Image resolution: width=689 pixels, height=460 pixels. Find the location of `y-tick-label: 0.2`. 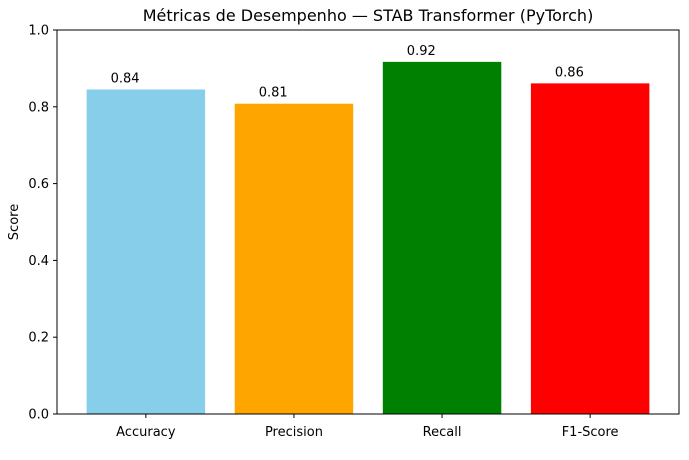

y-tick-label: 0.2 is located at coordinates (38, 338).